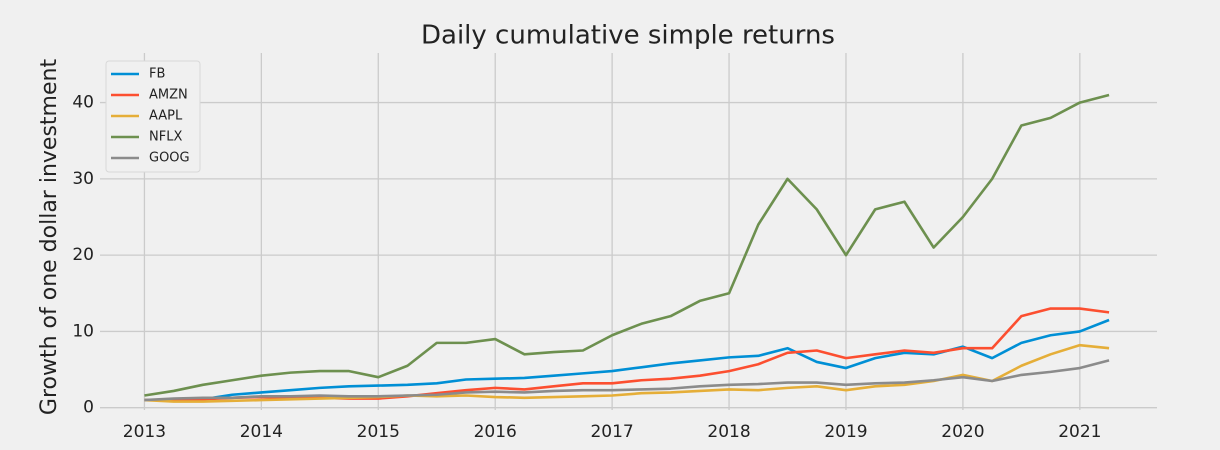 Image resolution: width=1220 pixels, height=450 pixels. What do you see at coordinates (845, 432) in the screenshot?
I see `x-tick-label: 2019` at bounding box center [845, 432].